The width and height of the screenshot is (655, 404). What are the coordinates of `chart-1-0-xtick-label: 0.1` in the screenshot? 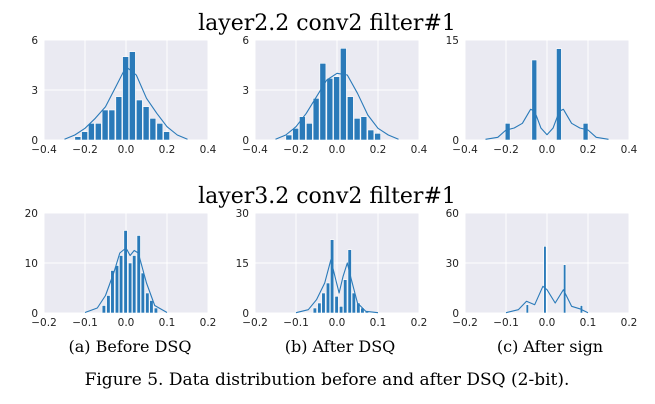 It's located at (167, 323).